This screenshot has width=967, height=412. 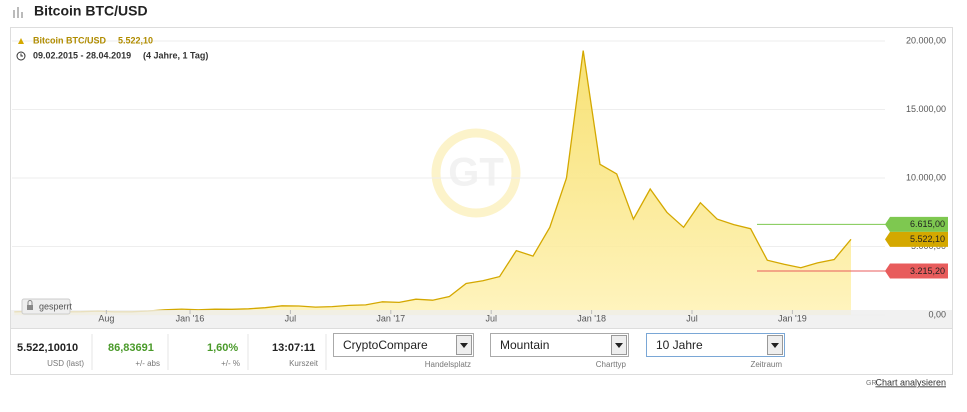 I want to click on marker-label: 5.522,10, so click(x=927, y=239).